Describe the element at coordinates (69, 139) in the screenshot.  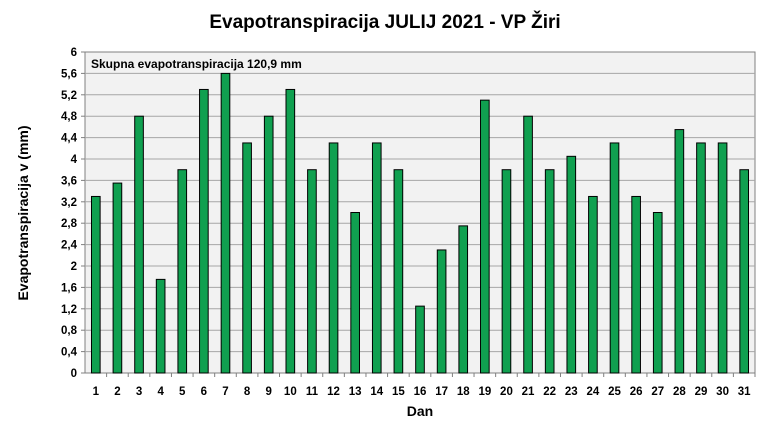
I see `y-tick-label: 4,4` at that location.